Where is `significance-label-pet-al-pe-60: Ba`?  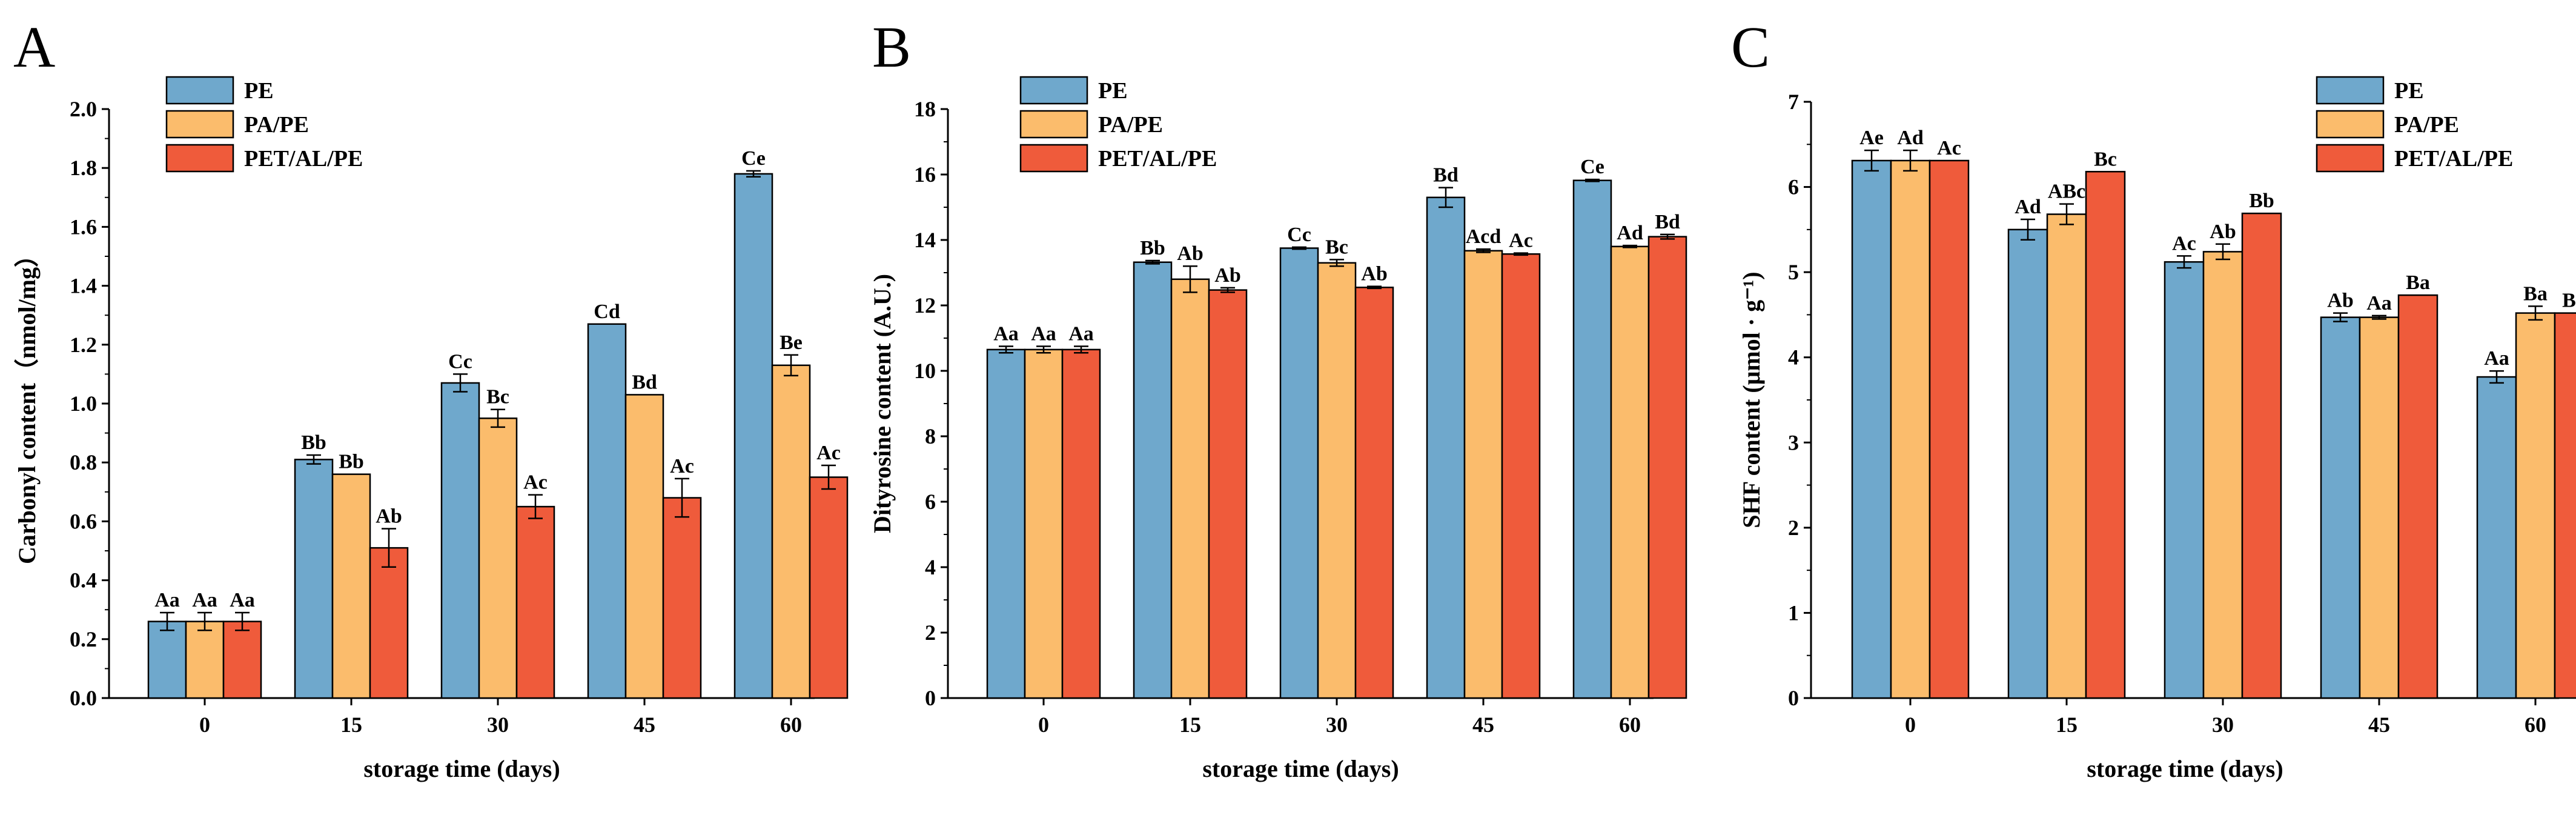
significance-label-pet-al-pe-60: Ba is located at coordinates (2569, 301).